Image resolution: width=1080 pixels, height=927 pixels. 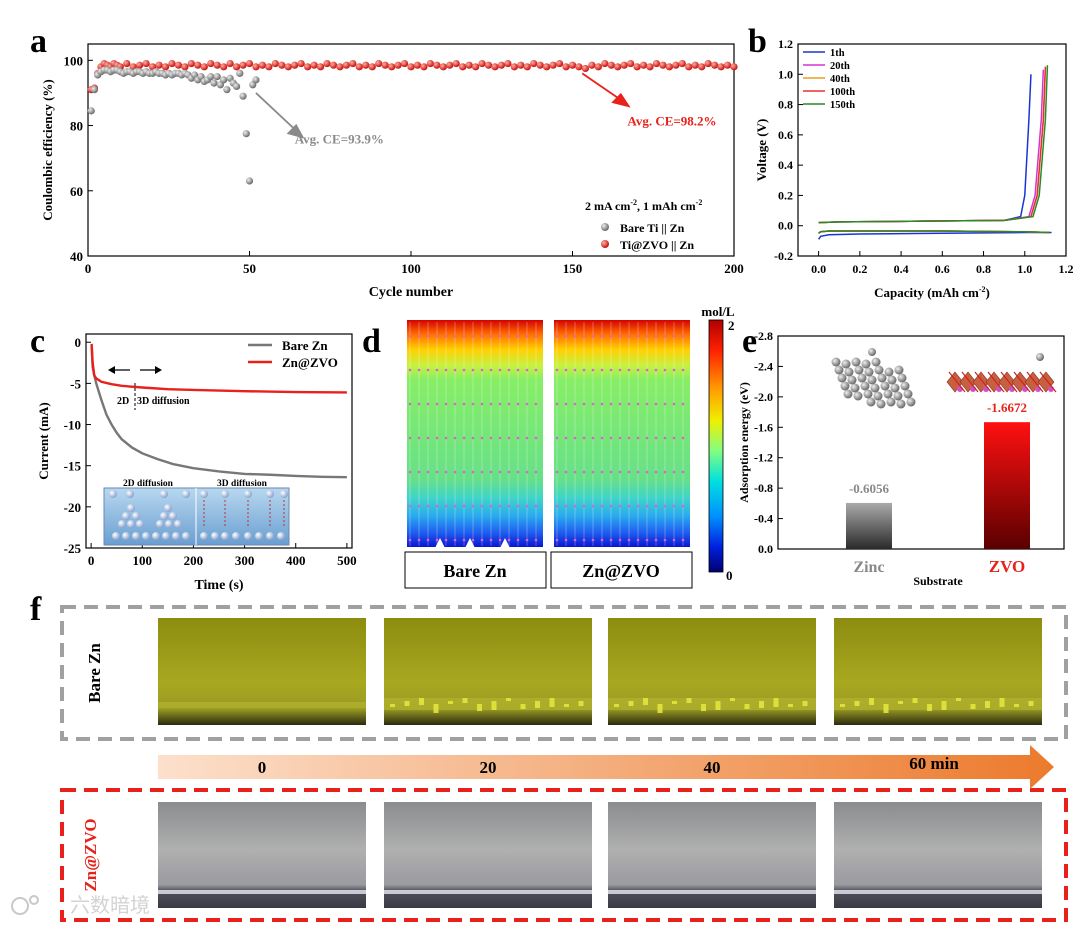 What do you see at coordinates (621, 570) in the screenshot?
I see `label-box-zn-zvo` at bounding box center [621, 570].